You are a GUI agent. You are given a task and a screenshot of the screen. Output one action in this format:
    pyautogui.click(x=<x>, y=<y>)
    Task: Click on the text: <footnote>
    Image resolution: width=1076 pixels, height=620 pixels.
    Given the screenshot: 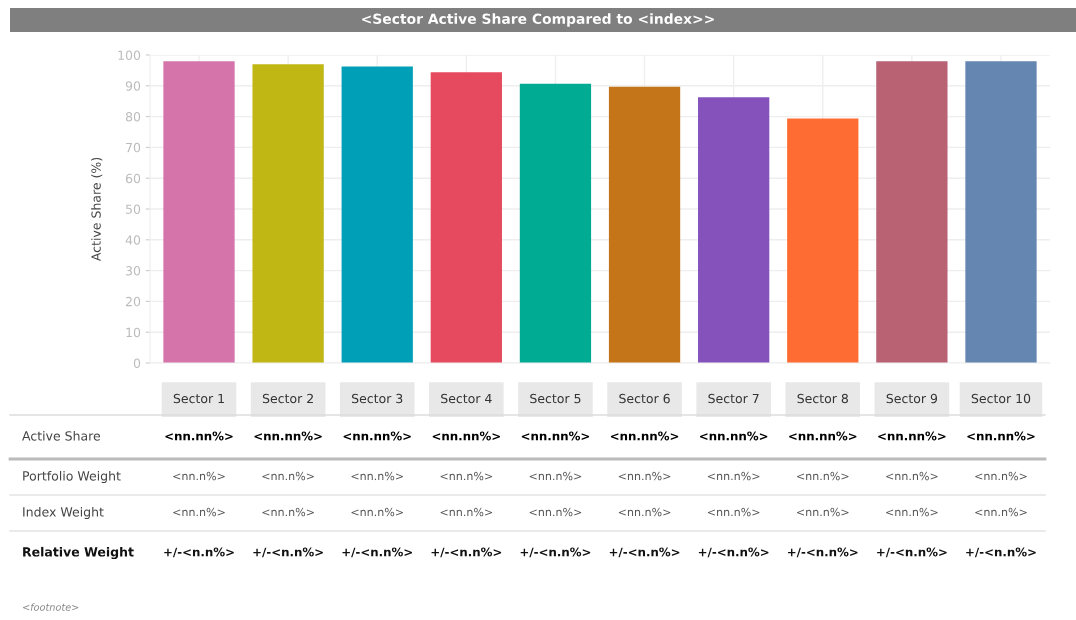 What is the action you would take?
    pyautogui.click(x=51, y=607)
    